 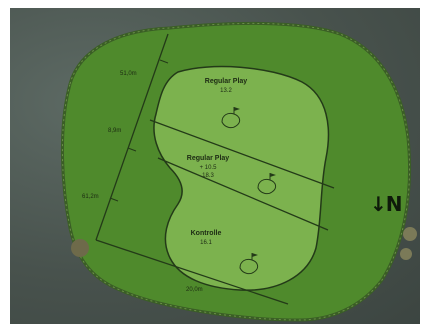 What do you see at coordinates (386, 204) in the screenshot?
I see `north-arrow-icon: ↓N` at bounding box center [386, 204].